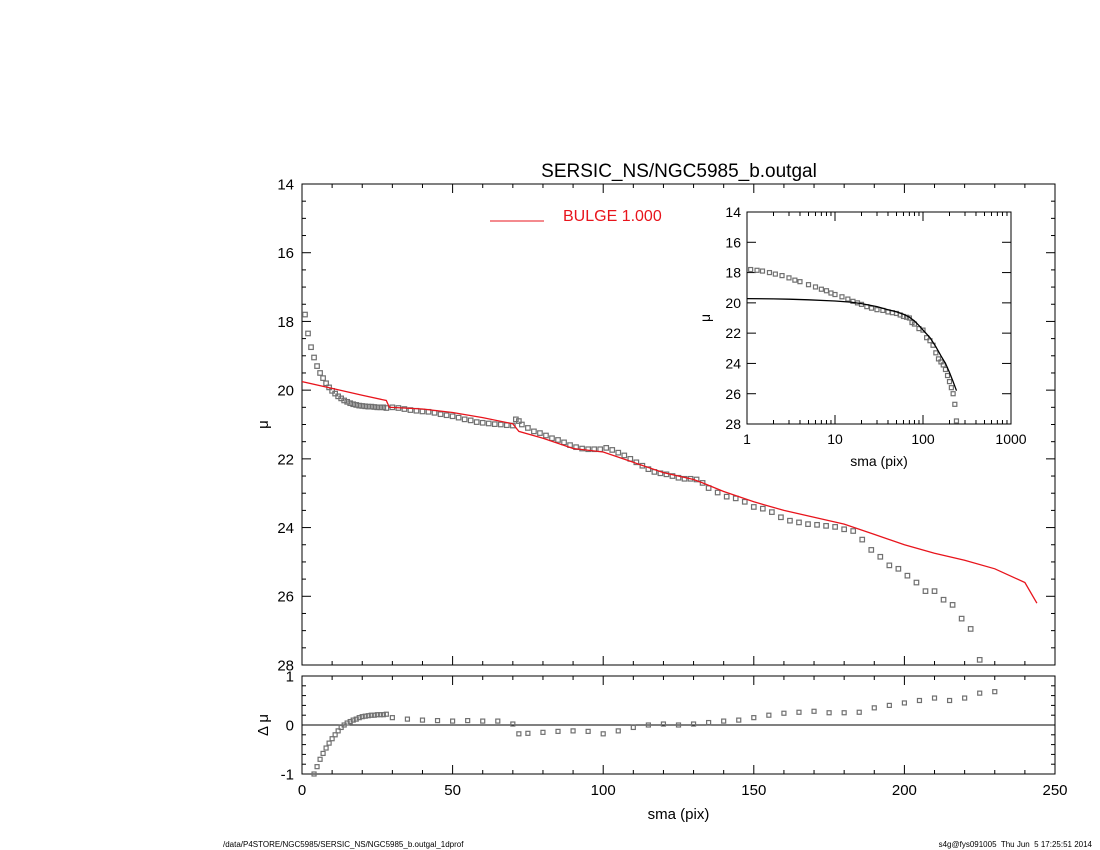  What do you see at coordinates (302, 790) in the screenshot?
I see `x-tick-label: 0` at bounding box center [302, 790].